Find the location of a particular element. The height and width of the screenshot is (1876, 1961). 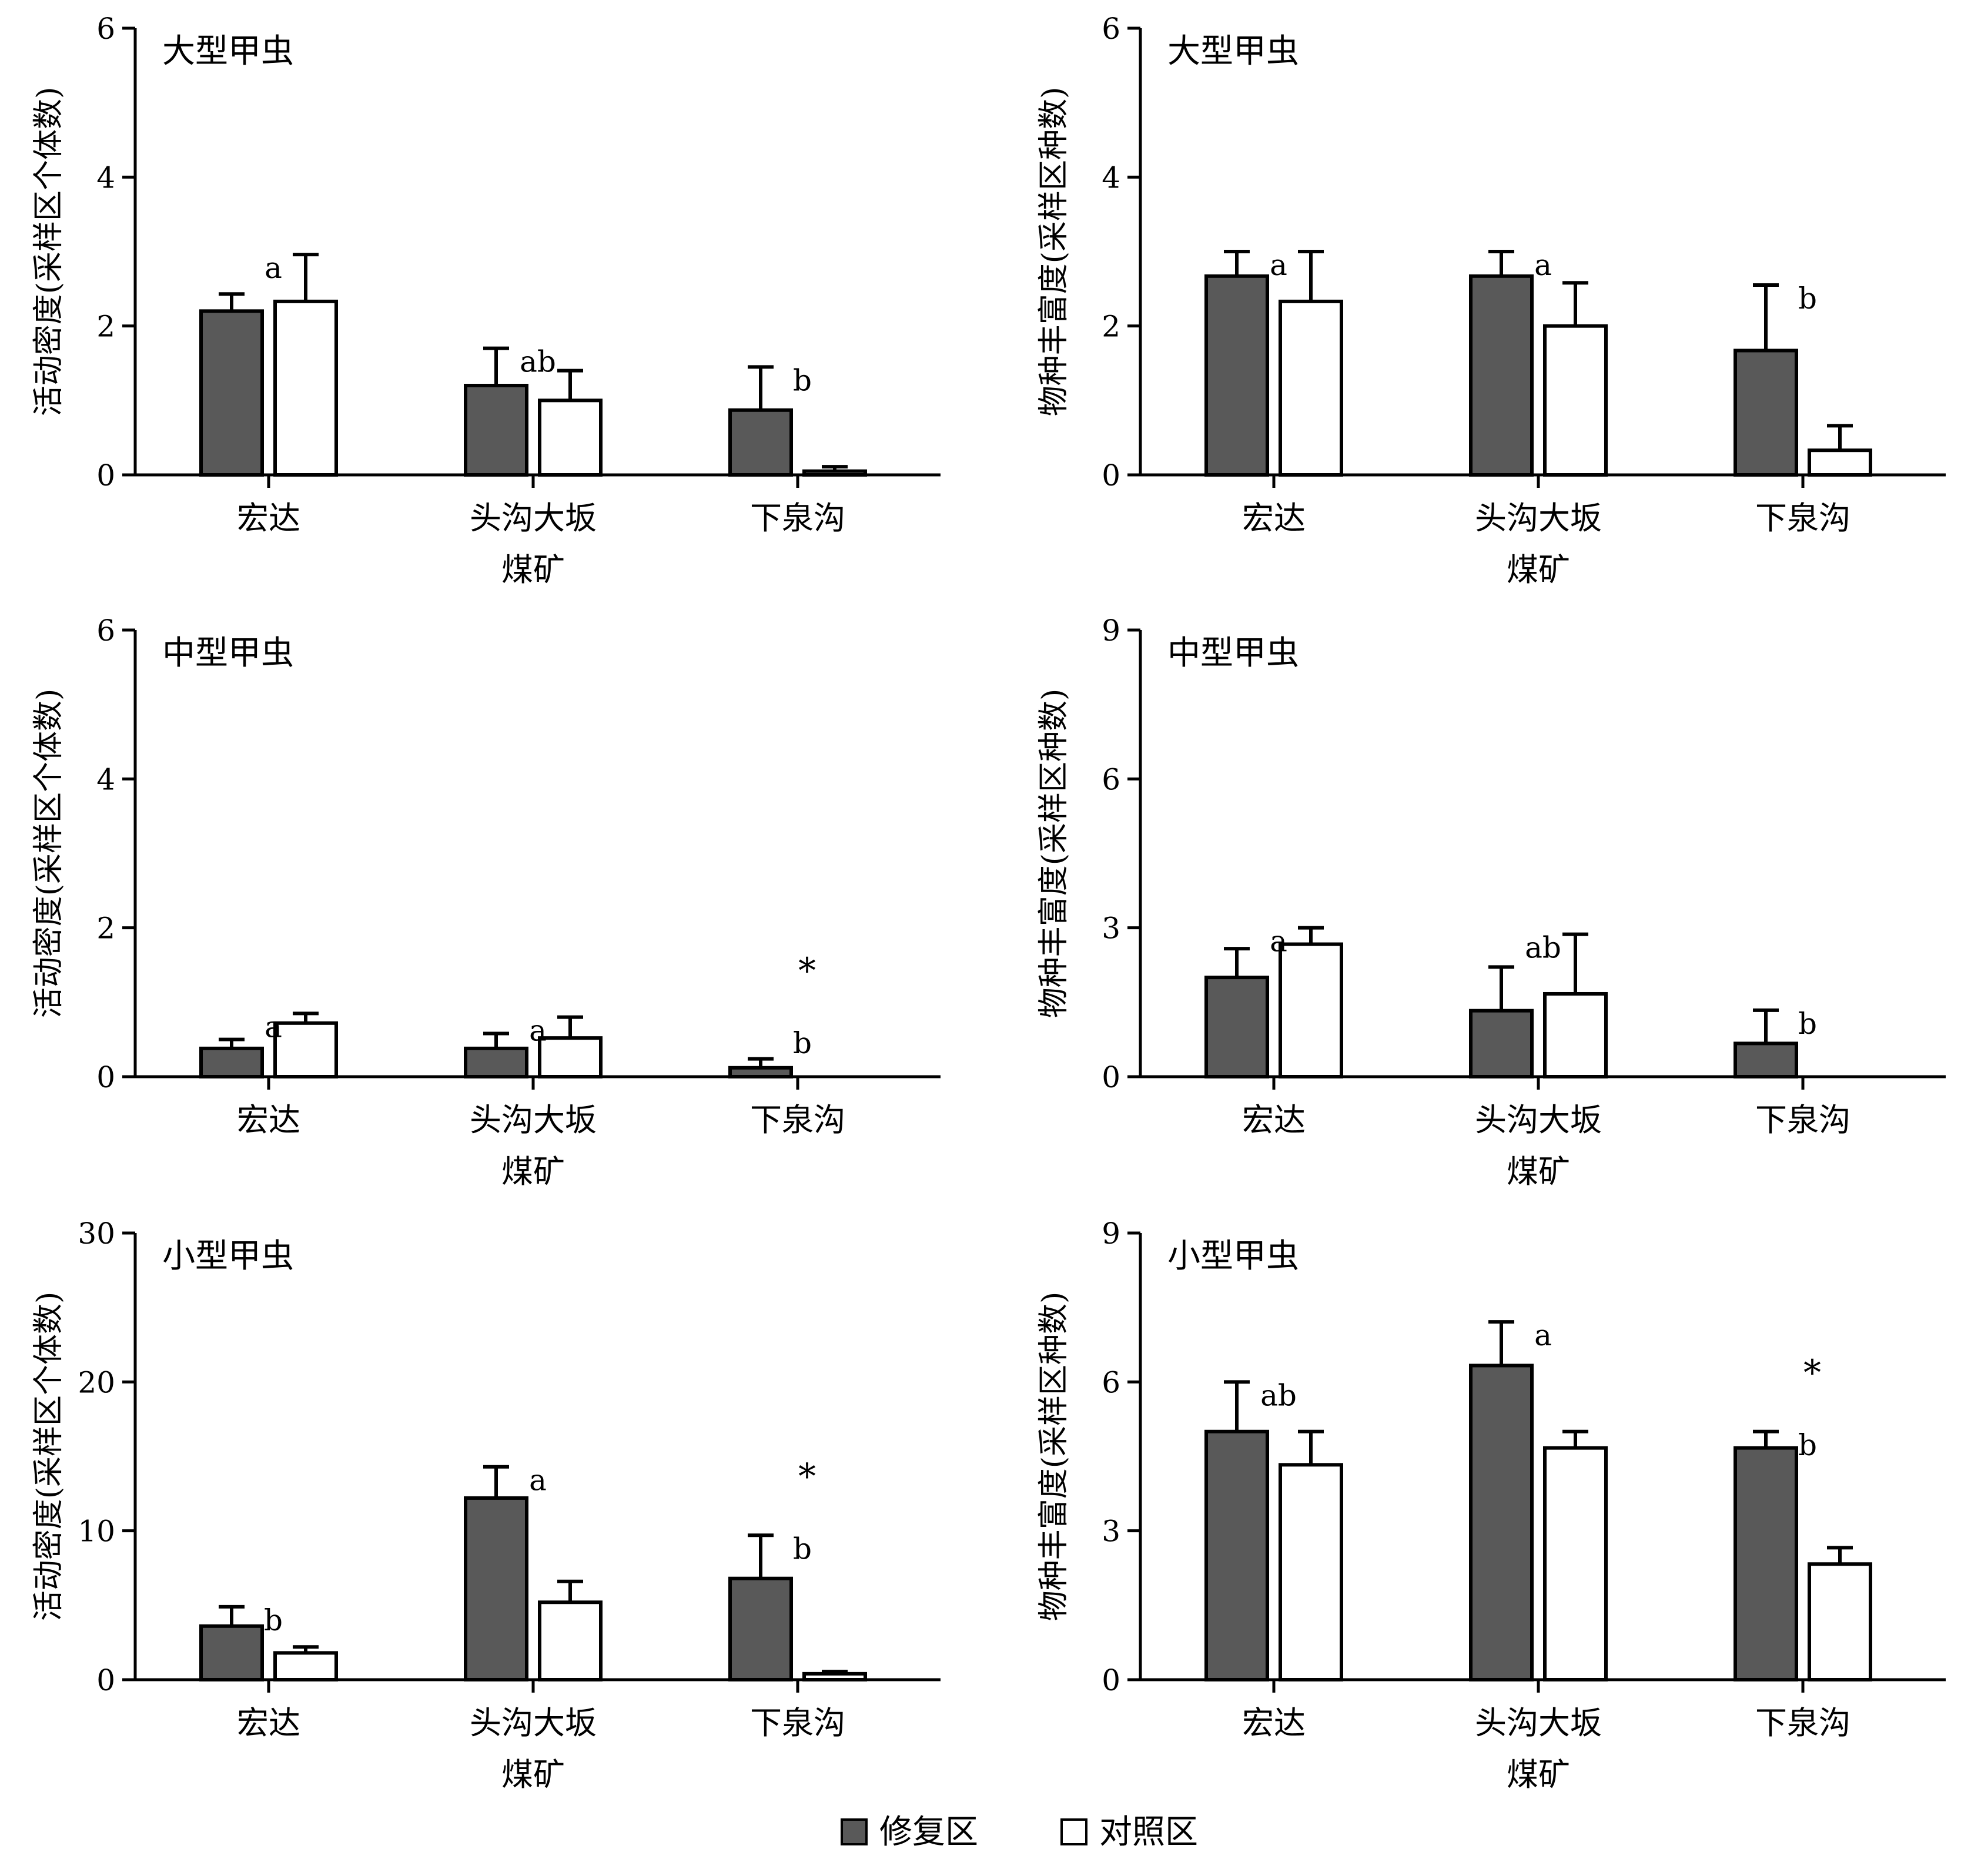

legend: 修复区 对照区 is located at coordinates (1019, 1832).